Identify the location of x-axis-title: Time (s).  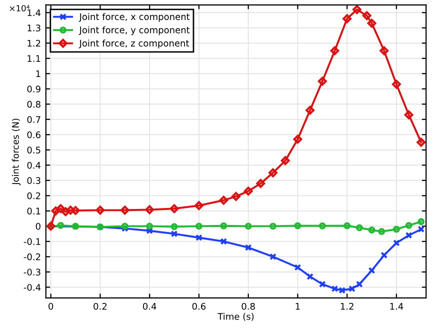
(236, 316).